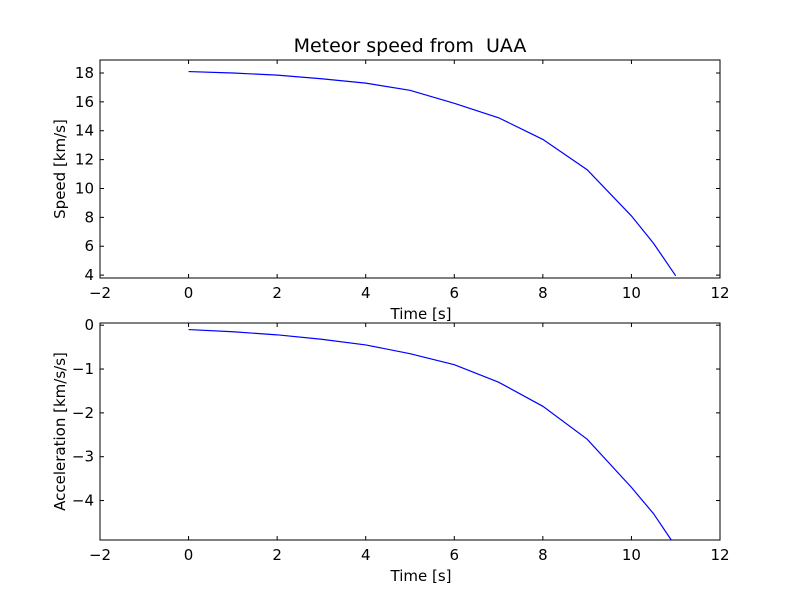 The width and height of the screenshot is (800, 600). What do you see at coordinates (89, 217) in the screenshot?
I see `y-tick-label: 8` at bounding box center [89, 217].